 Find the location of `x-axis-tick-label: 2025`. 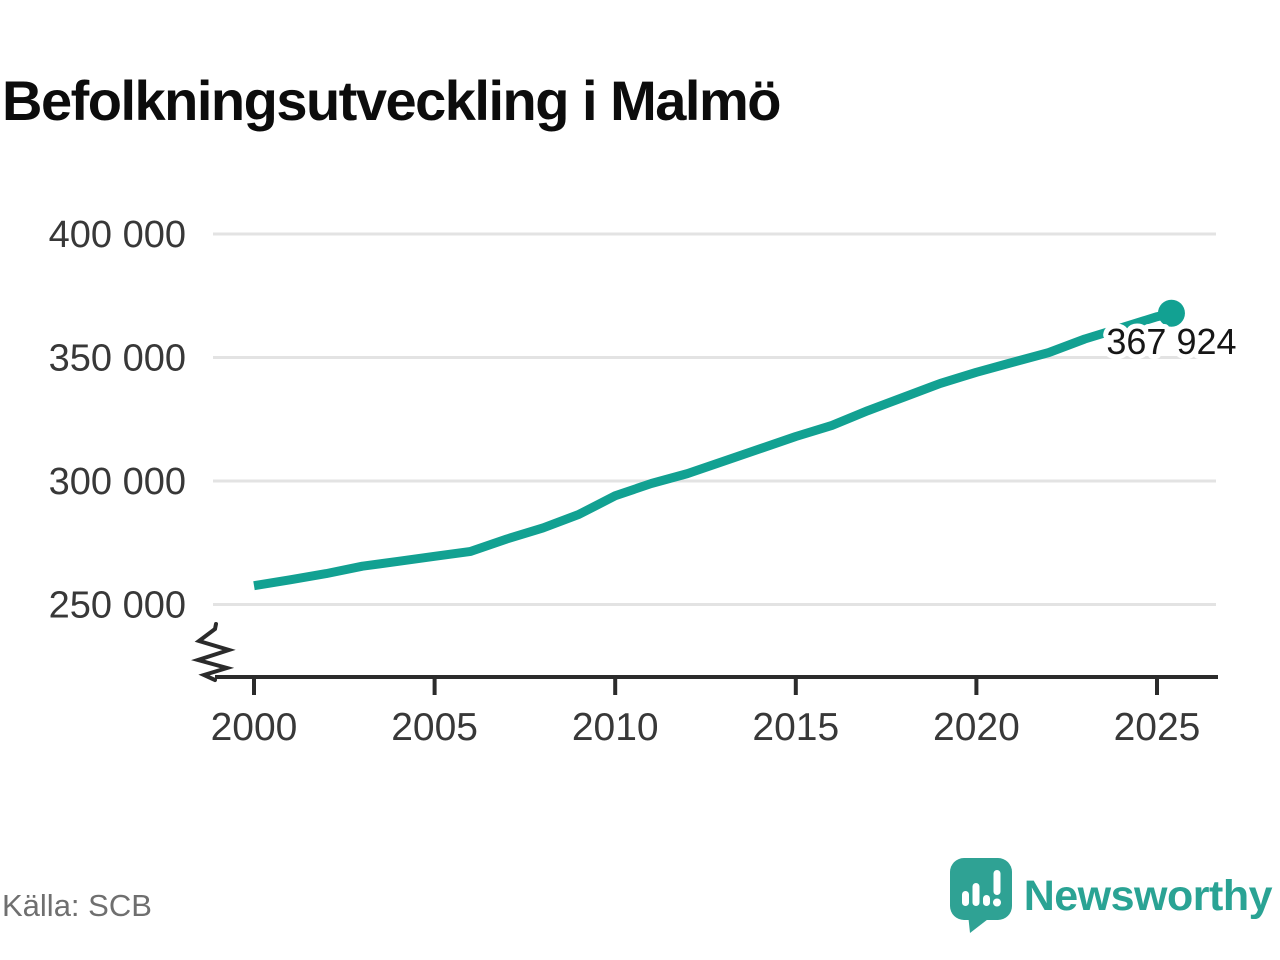

x-axis-tick-label: 2025 is located at coordinates (1157, 727).